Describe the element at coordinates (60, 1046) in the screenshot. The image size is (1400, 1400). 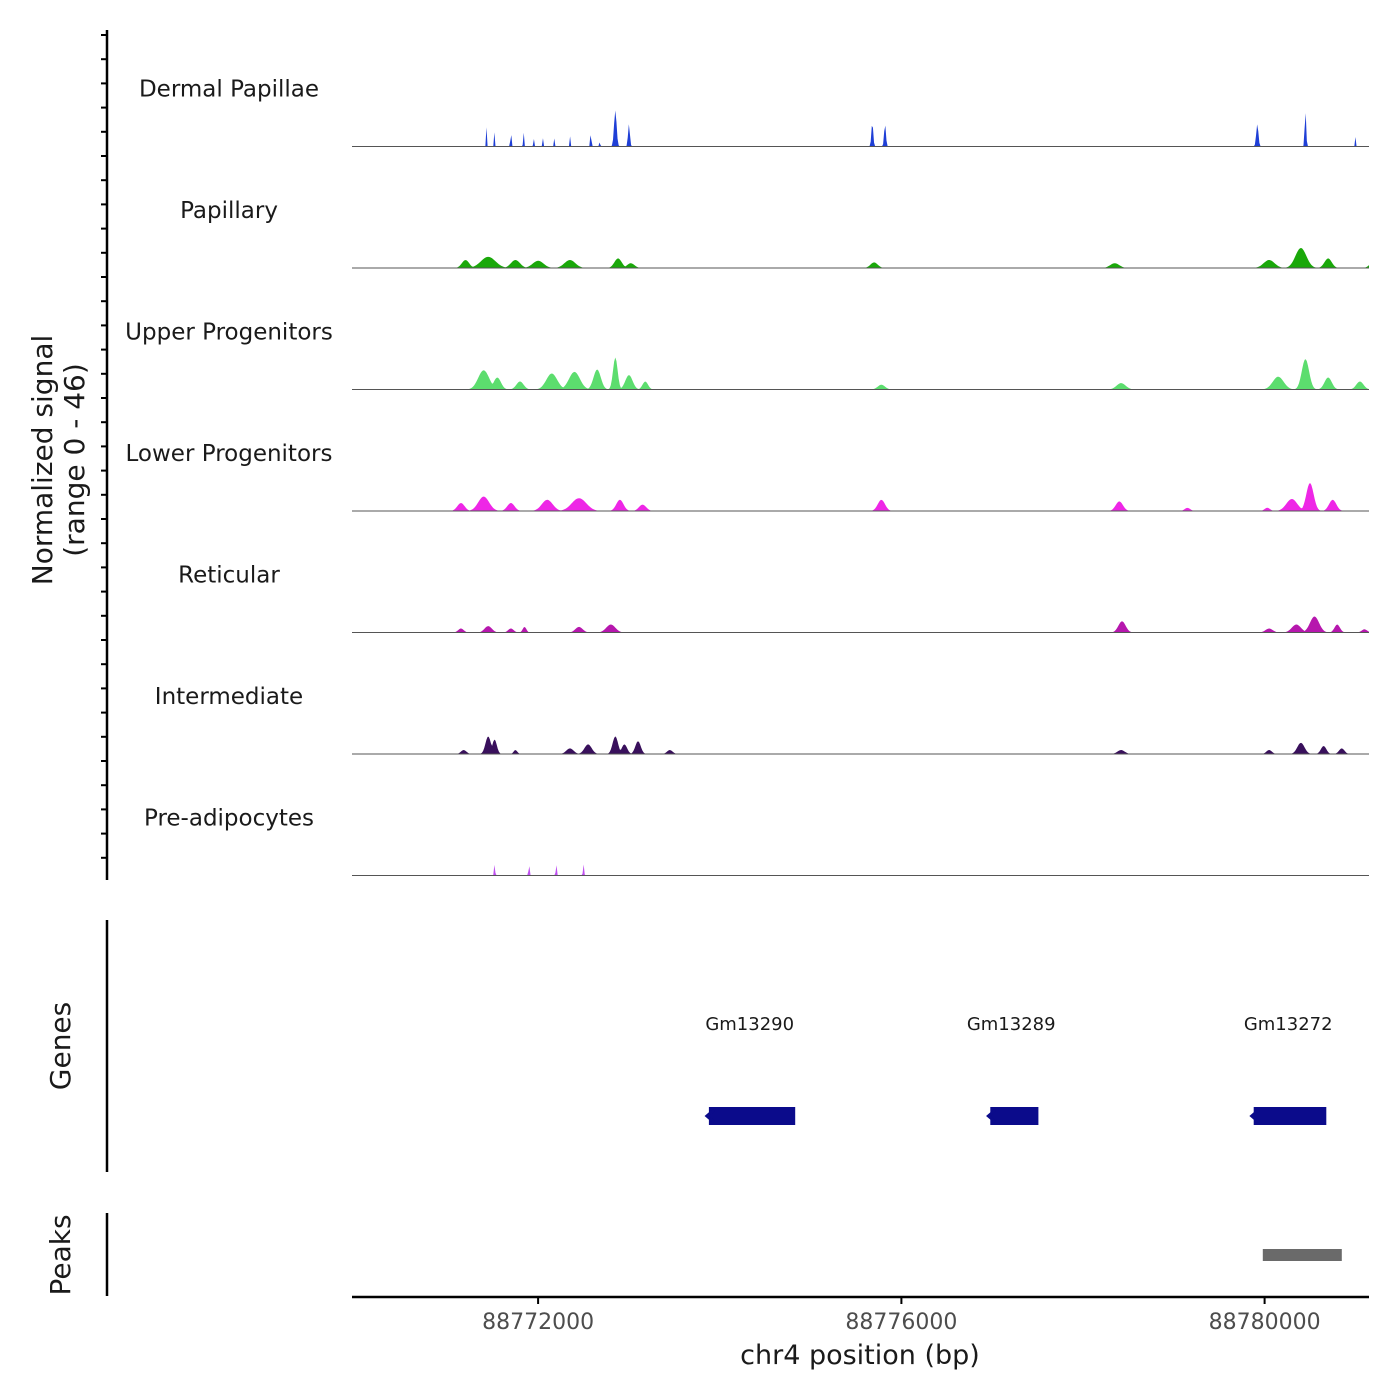
I see `genes-axis-title: Genes` at that location.